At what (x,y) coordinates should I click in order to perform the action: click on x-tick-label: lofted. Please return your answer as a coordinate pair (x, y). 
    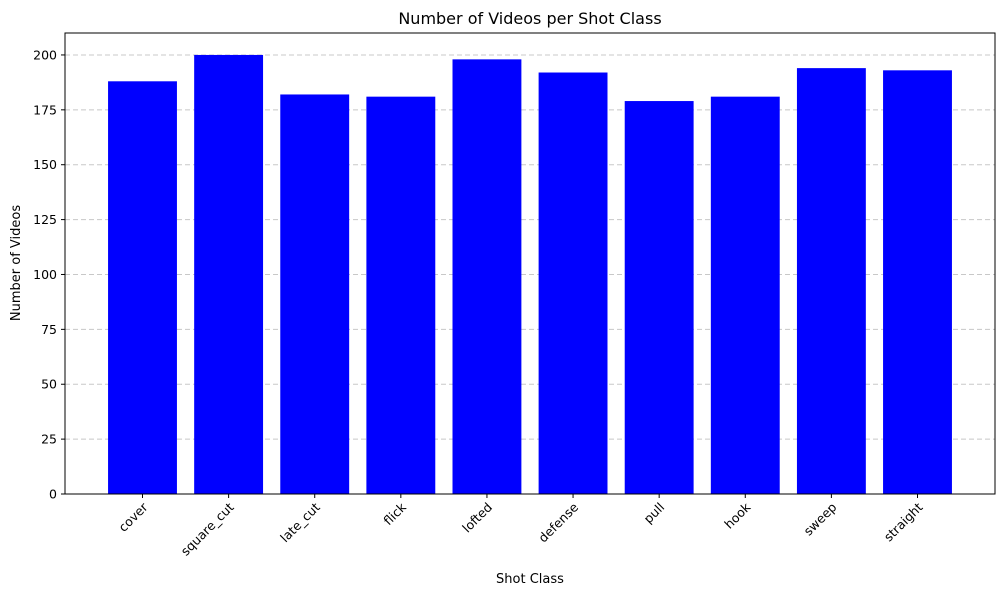
    Looking at the image, I should click on (477, 518).